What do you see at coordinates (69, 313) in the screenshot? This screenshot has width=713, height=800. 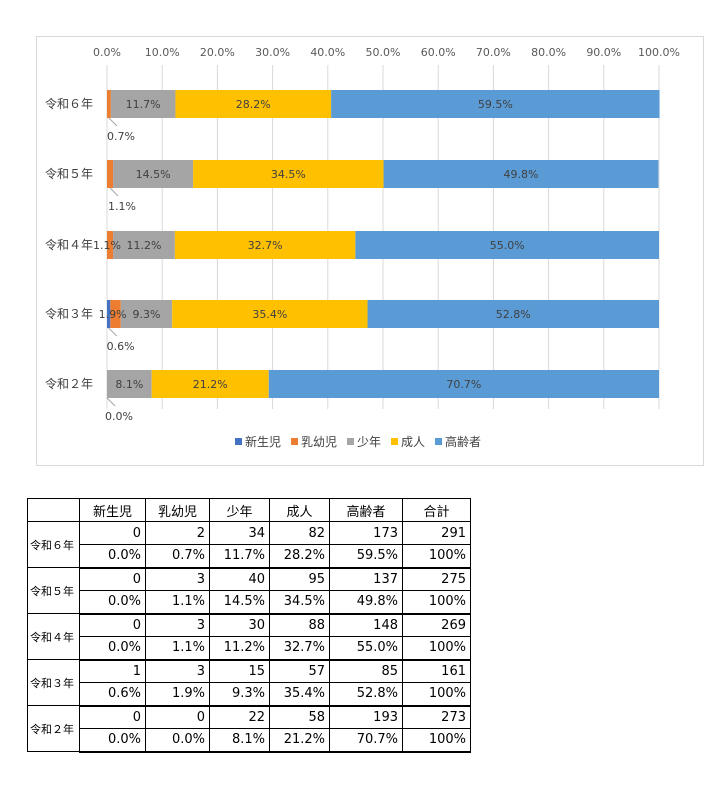 I see `category-label: 令和３年` at bounding box center [69, 313].